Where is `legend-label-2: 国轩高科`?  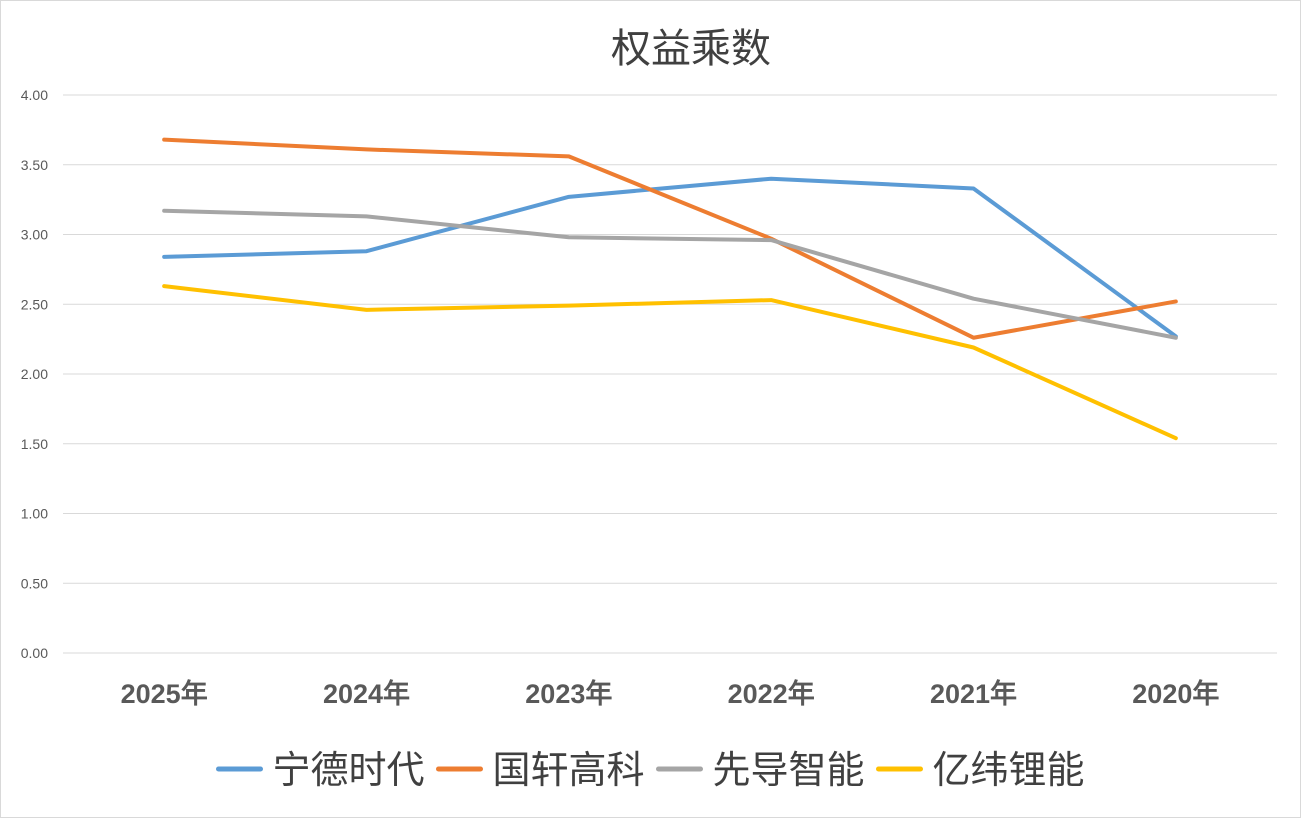 legend-label-2: 国轩高科 is located at coordinates (569, 770).